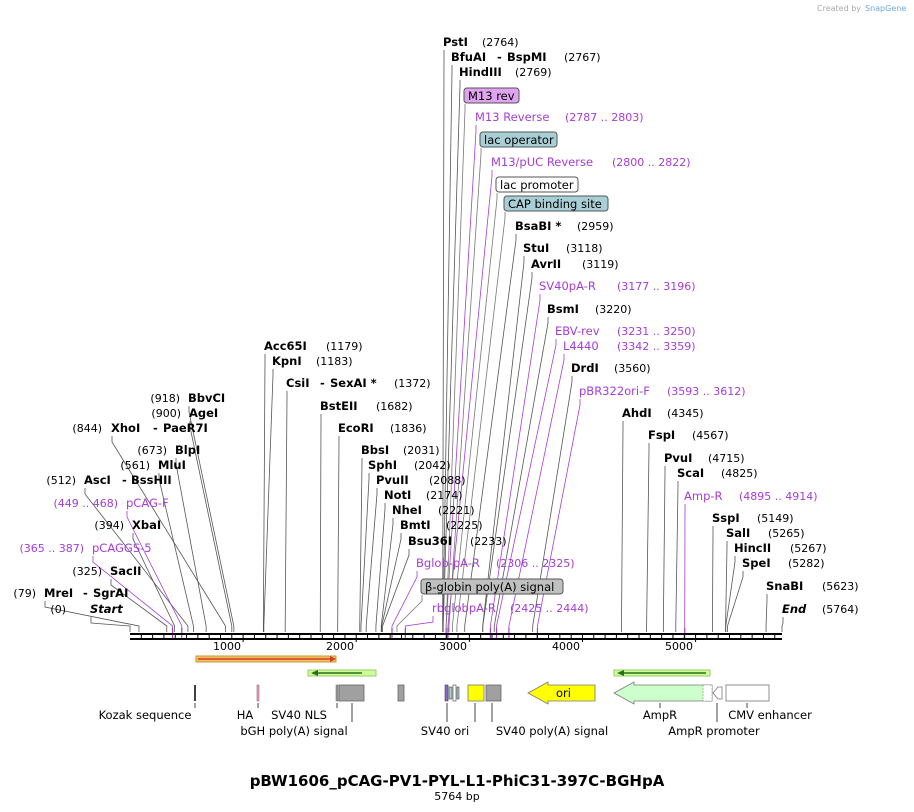 This screenshot has width=914, height=812. What do you see at coordinates (401, 693) in the screenshot?
I see `feature-block` at bounding box center [401, 693].